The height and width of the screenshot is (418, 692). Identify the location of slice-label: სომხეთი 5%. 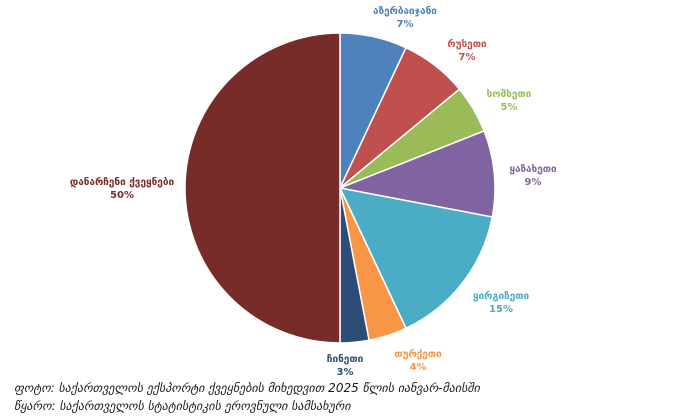
(509, 100).